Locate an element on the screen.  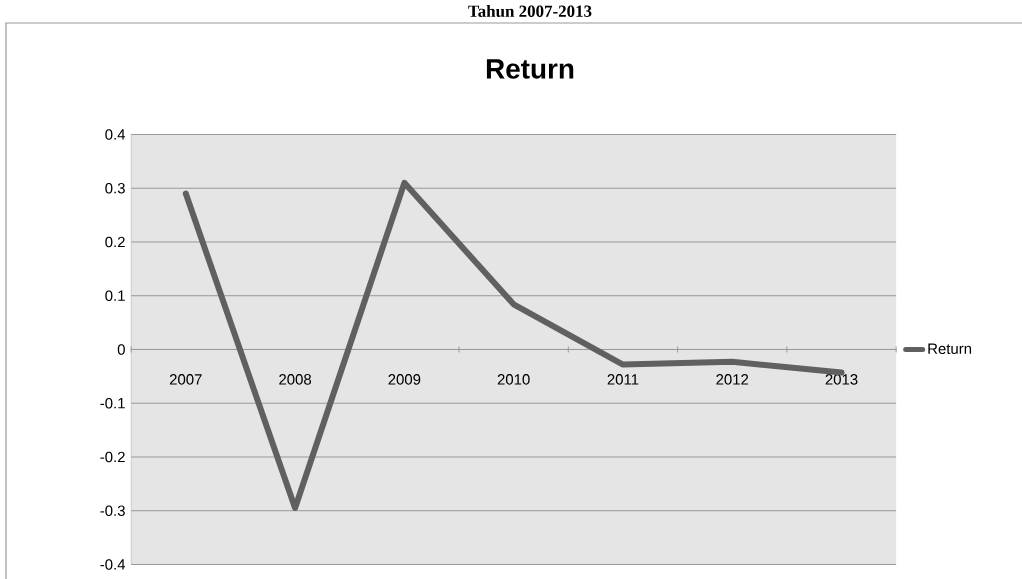
y-tick-label: 0.1 is located at coordinates (115, 296).